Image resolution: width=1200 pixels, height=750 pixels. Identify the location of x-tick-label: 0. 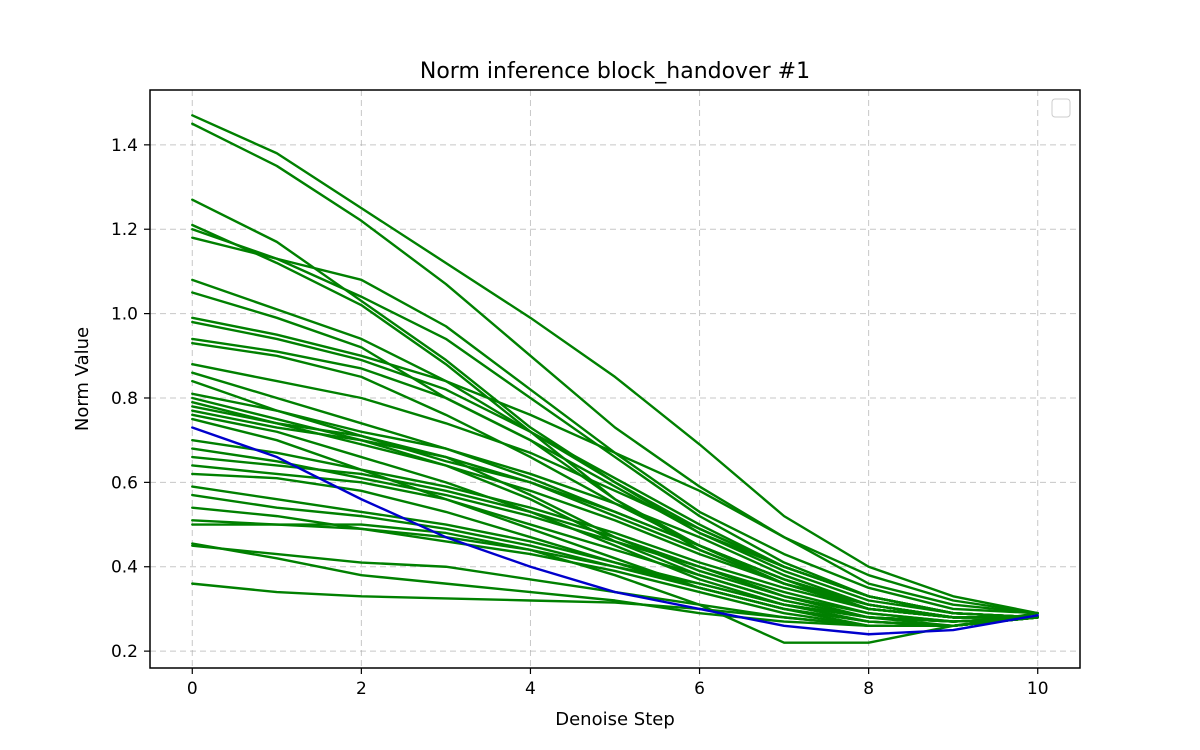
(192, 689).